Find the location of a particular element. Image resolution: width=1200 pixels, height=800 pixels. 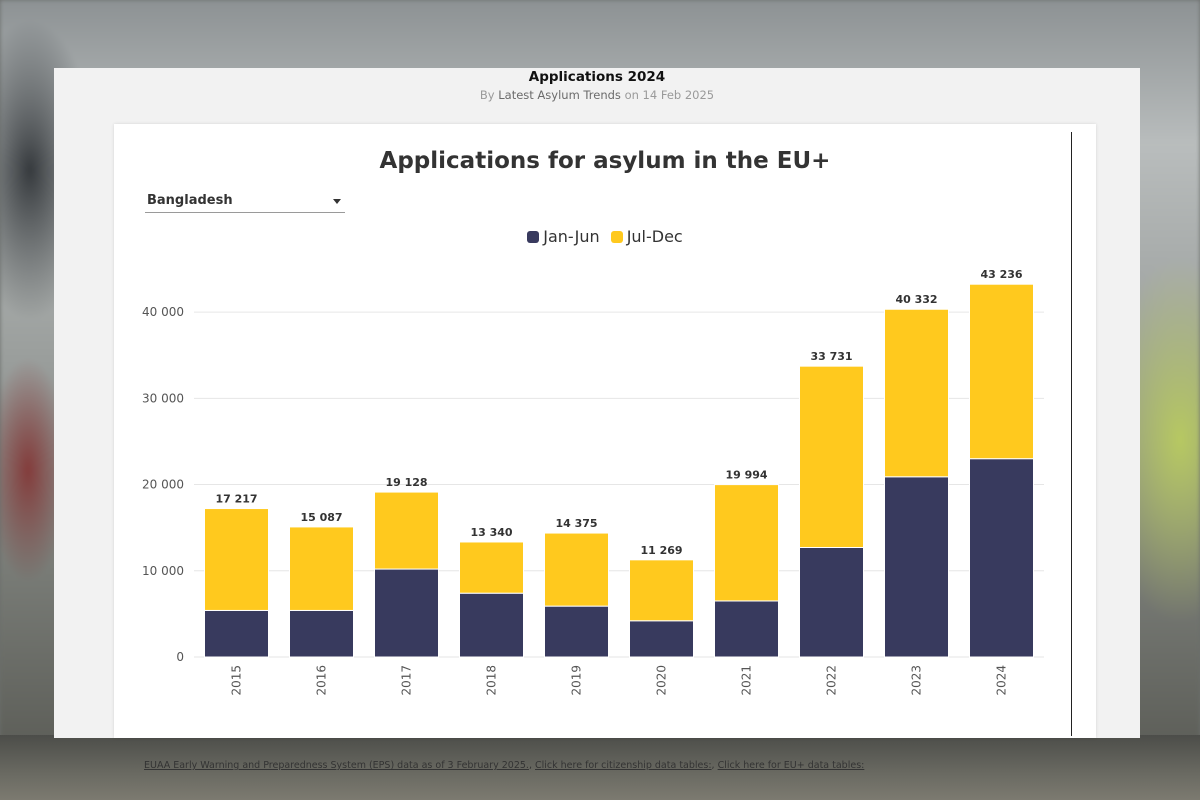

legend-item-jan-jun: Jan-Jun is located at coordinates (563, 236).